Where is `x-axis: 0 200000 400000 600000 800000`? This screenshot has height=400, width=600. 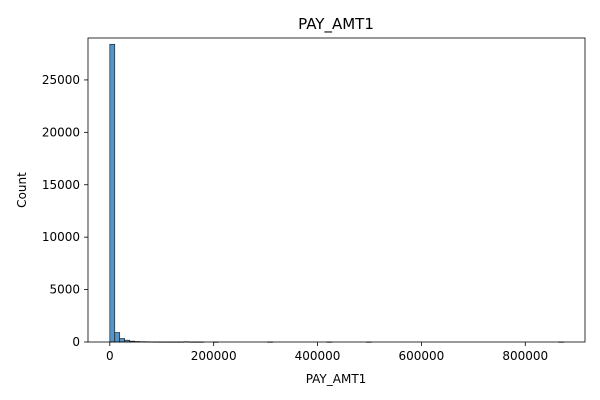
x-axis: 0 200000 400000 600000 800000 is located at coordinates (327, 352).